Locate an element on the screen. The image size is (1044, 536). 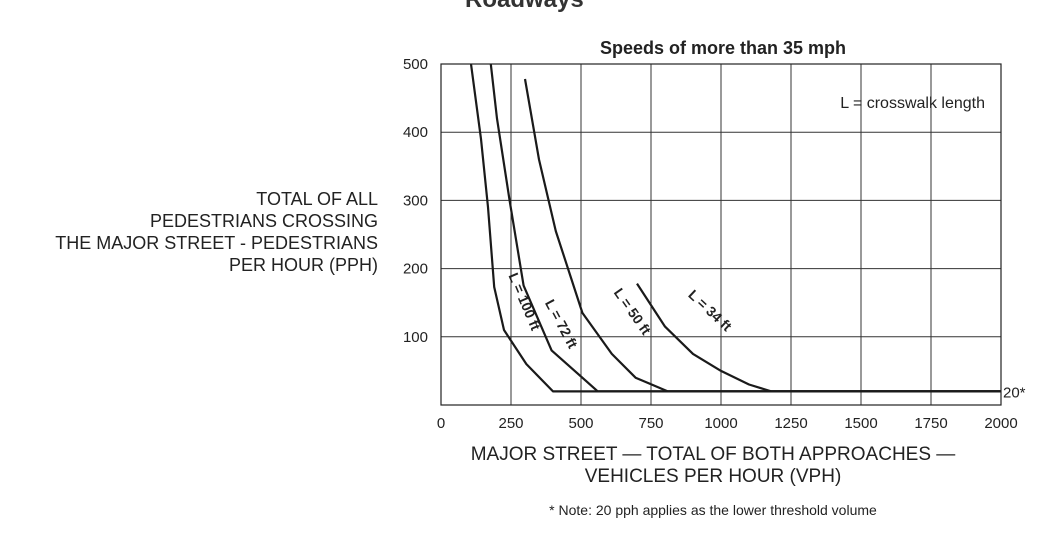
x-tick-label: 1000 is located at coordinates (720, 423).